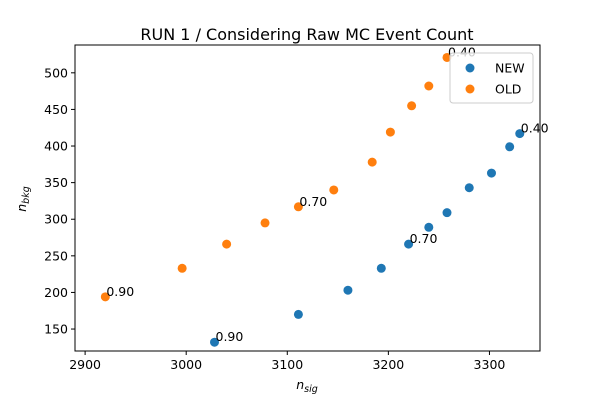 This screenshot has width=600, height=400. Describe the element at coordinates (535, 128) in the screenshot. I see `point-annotation: 0.40` at that location.